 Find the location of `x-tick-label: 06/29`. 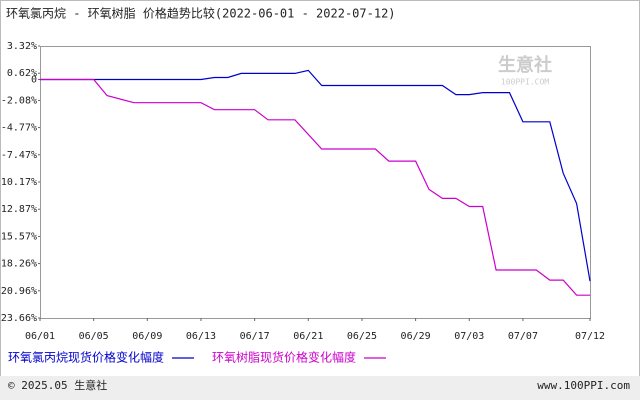

x-tick-label: 06/29 is located at coordinates (416, 336).